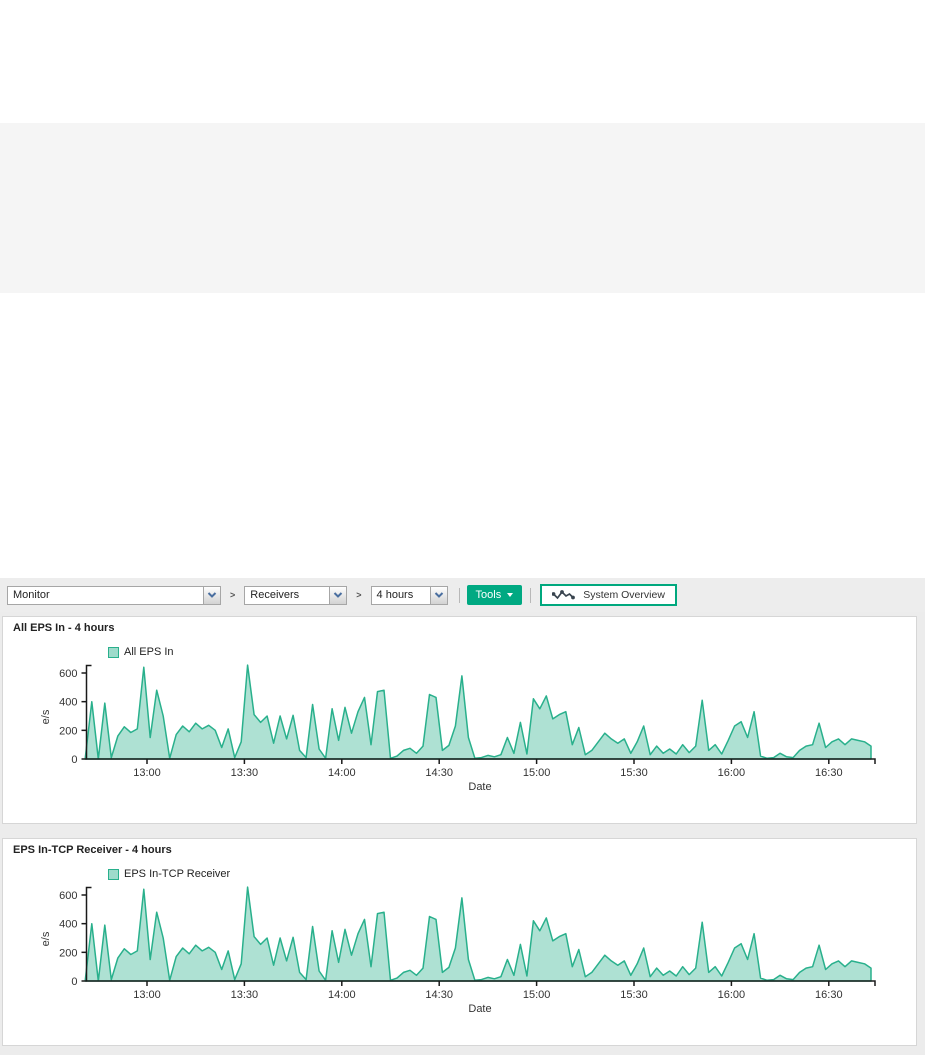 The image size is (925, 1055). I want to click on system-overview-button: System Overview, so click(608, 595).